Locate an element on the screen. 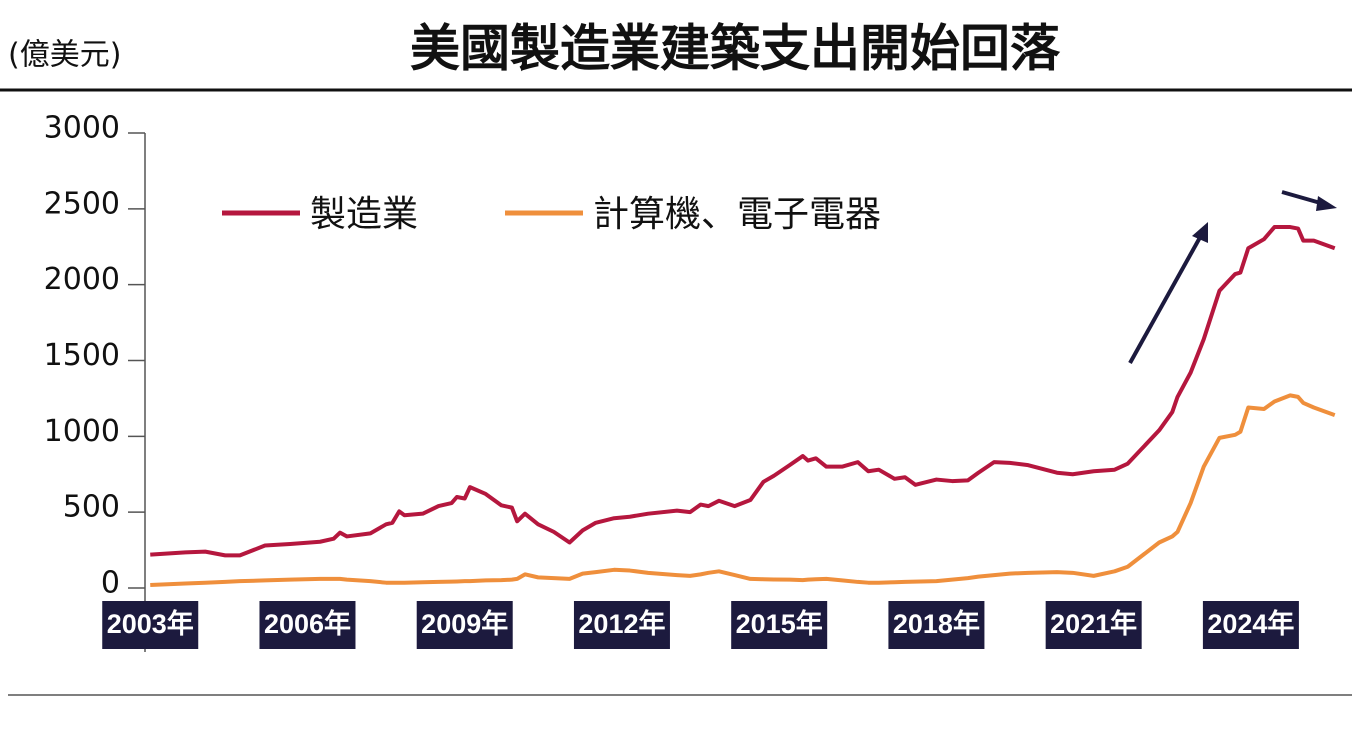  x-tick-label: 2024年 is located at coordinates (1250, 623).